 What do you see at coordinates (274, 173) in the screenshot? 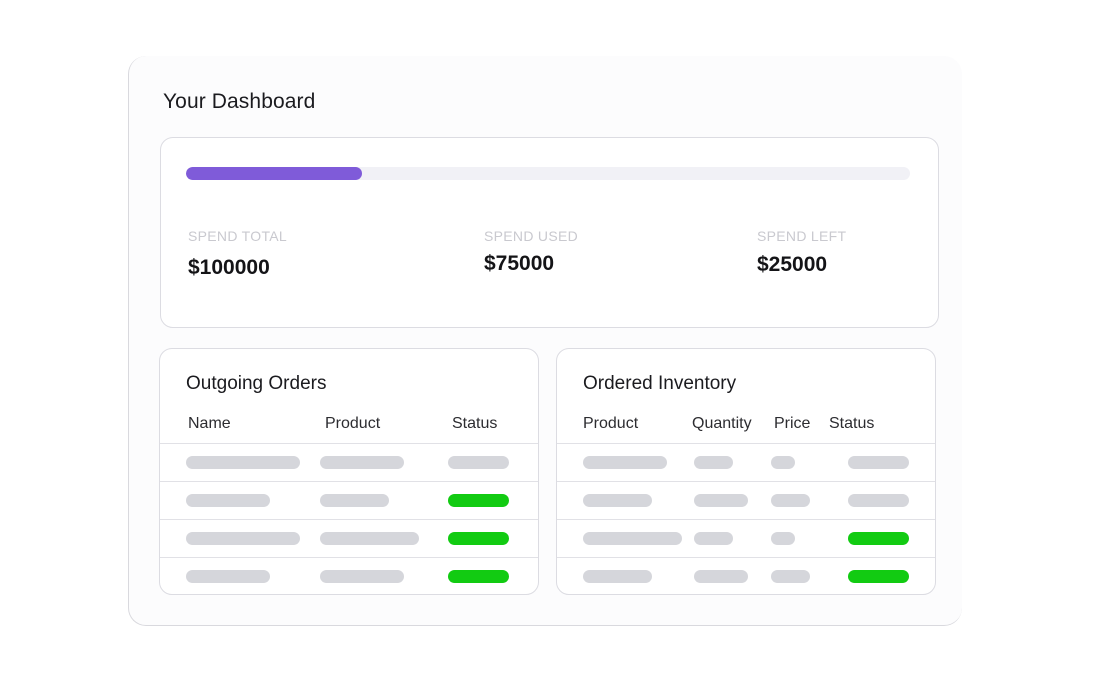
I see `spend-progress-fill` at bounding box center [274, 173].